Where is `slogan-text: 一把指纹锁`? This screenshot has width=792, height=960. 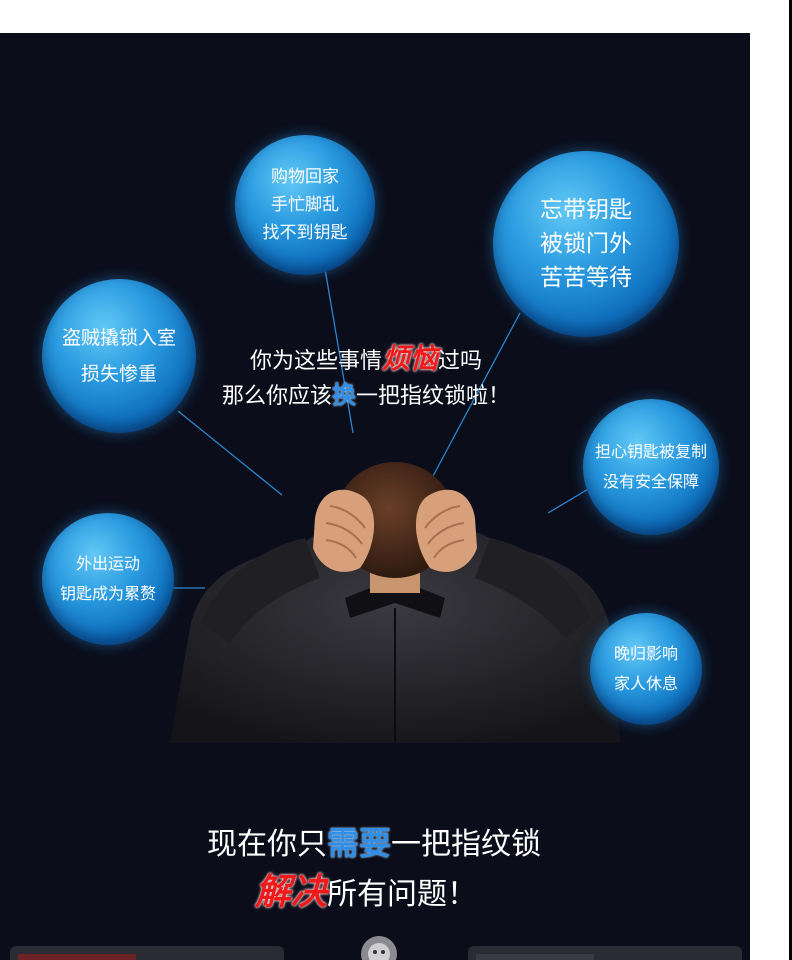
slogan-text: 一把指纹锁 is located at coordinates (466, 844).